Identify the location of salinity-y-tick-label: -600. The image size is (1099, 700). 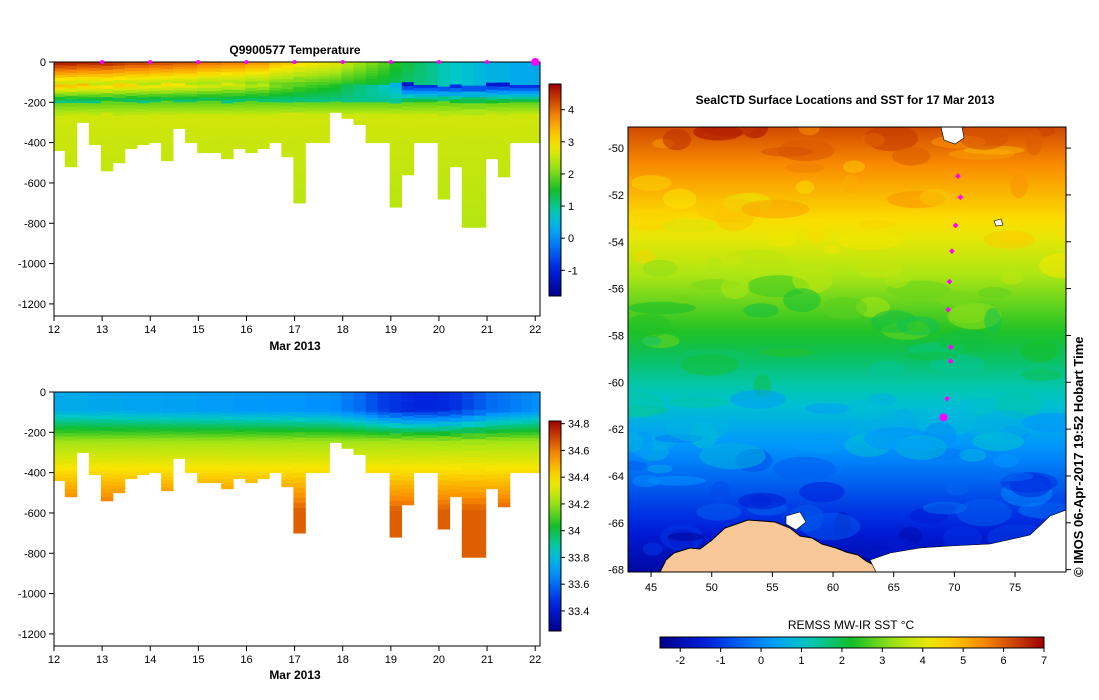
(35, 514).